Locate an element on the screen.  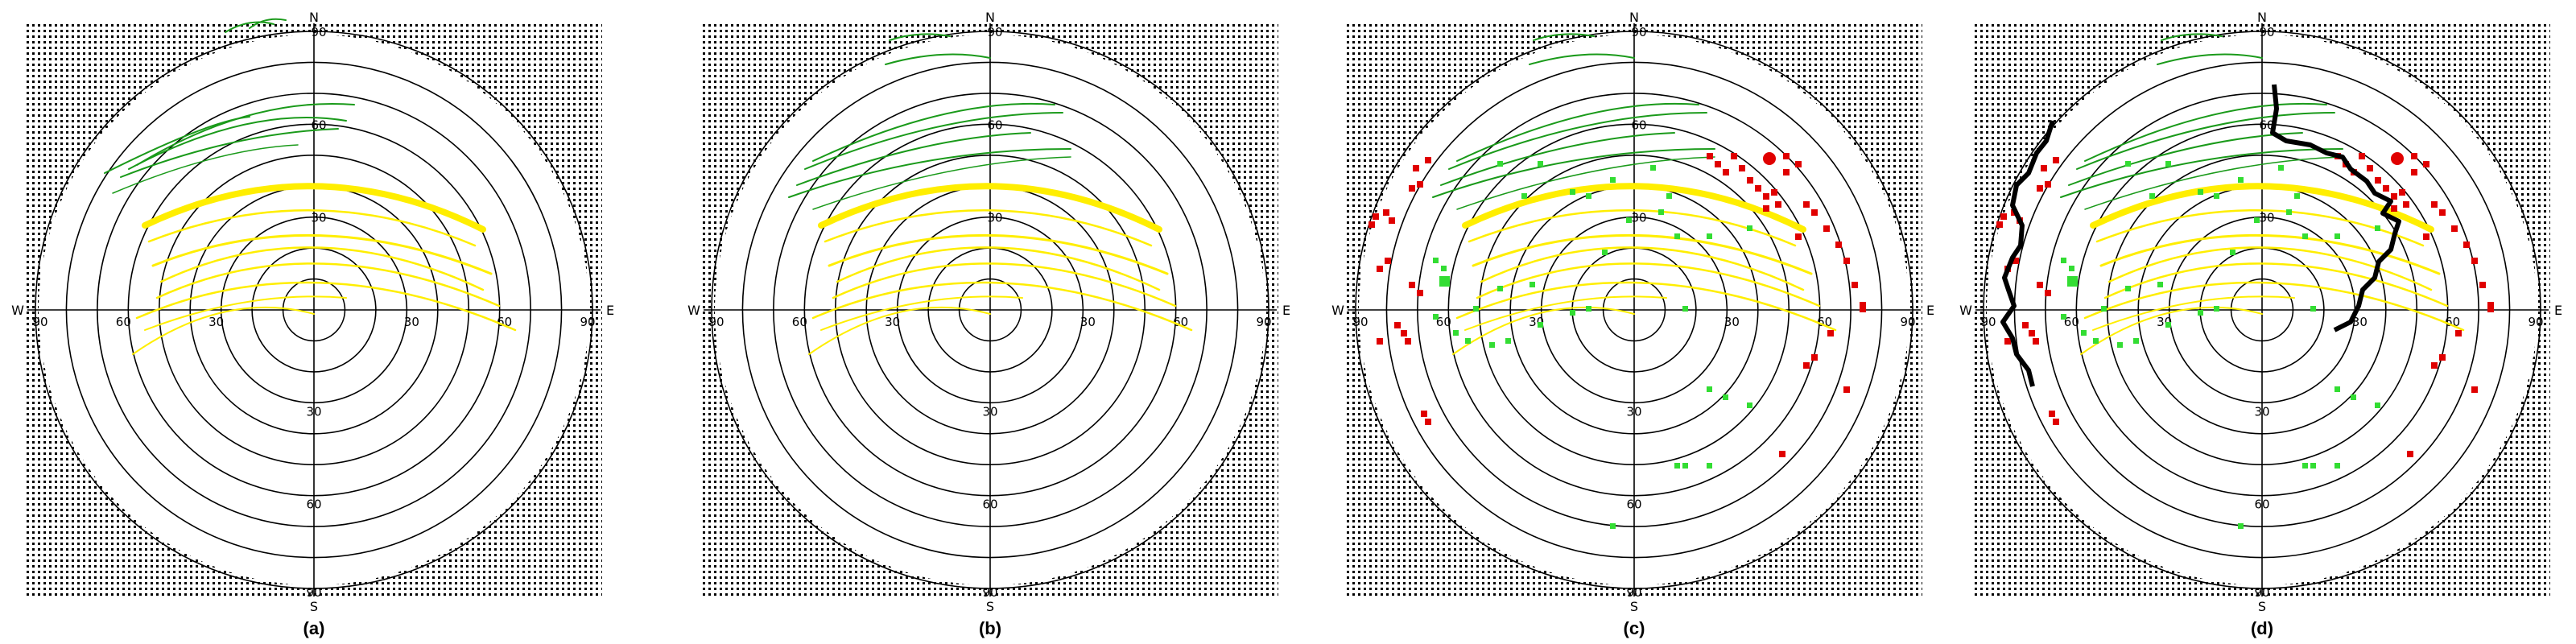
ring-label-n30: 30 is located at coordinates (318, 218).